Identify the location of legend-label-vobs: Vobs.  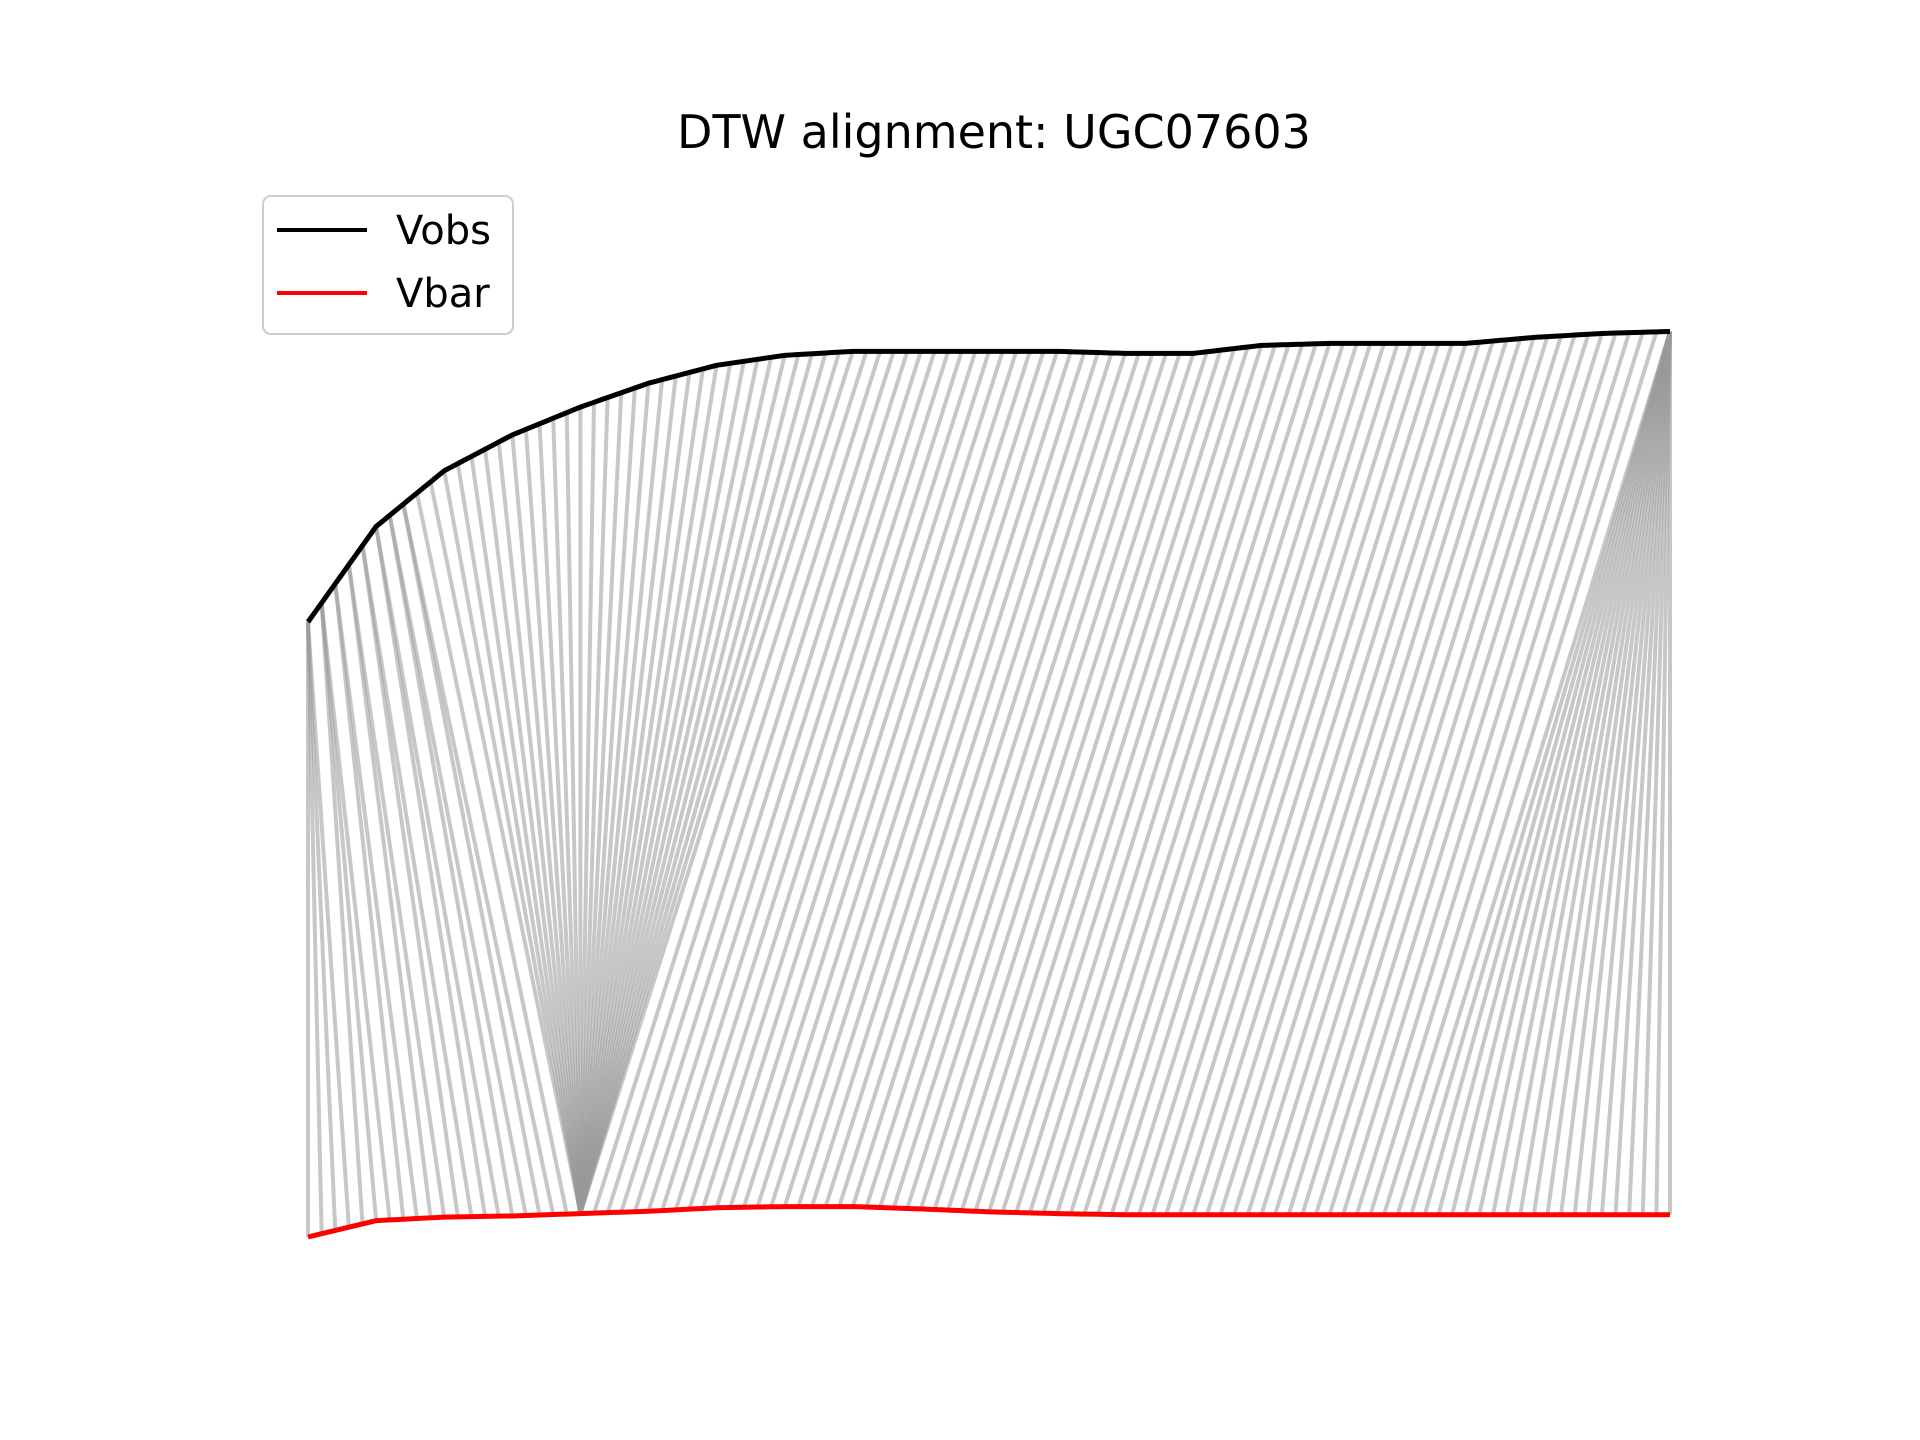
(443, 231).